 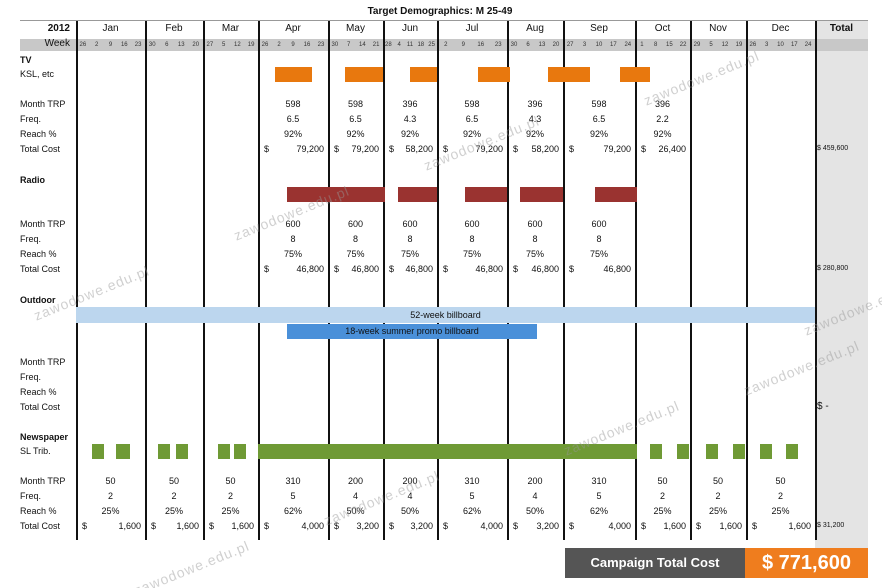 What do you see at coordinates (739, 45) in the screenshot?
I see `week-number: 19` at bounding box center [739, 45].